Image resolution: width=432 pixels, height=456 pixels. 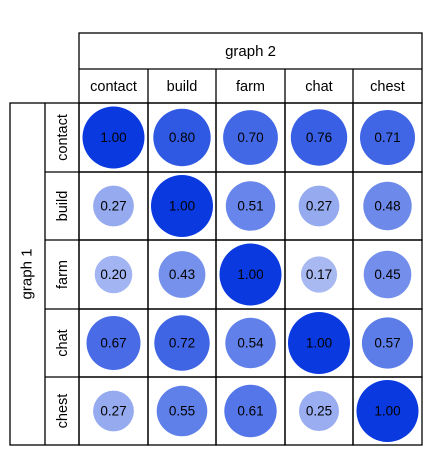 I want to click on cell-value-contact-farm: 0.70, so click(x=250, y=137).